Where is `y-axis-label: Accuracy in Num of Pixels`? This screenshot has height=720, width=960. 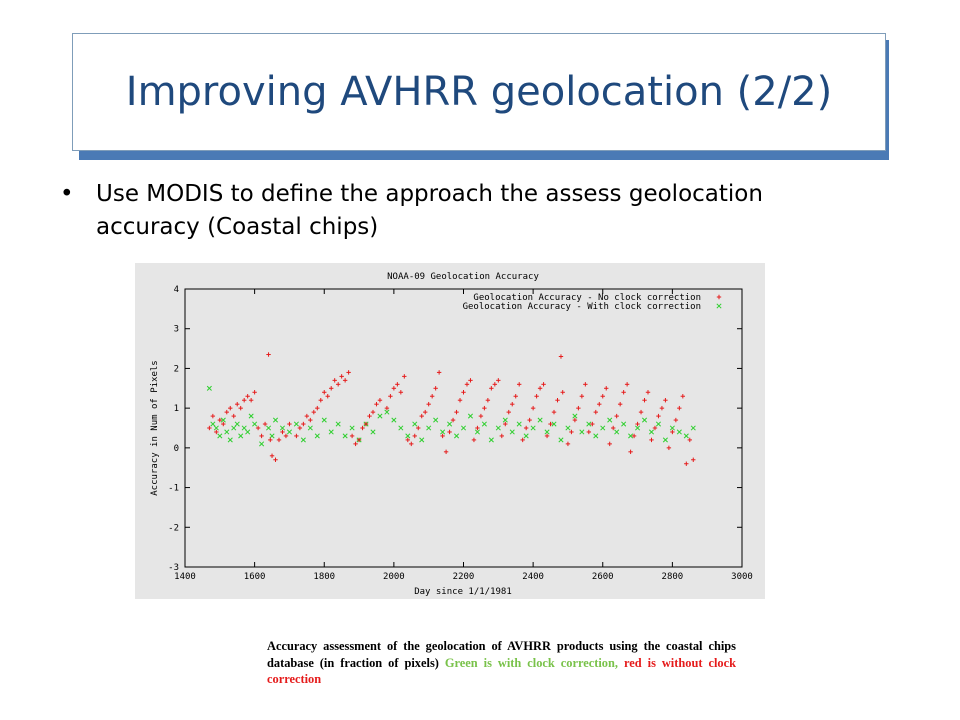
y-axis-label: Accuracy in Num of Pixels is located at coordinates (155, 427).